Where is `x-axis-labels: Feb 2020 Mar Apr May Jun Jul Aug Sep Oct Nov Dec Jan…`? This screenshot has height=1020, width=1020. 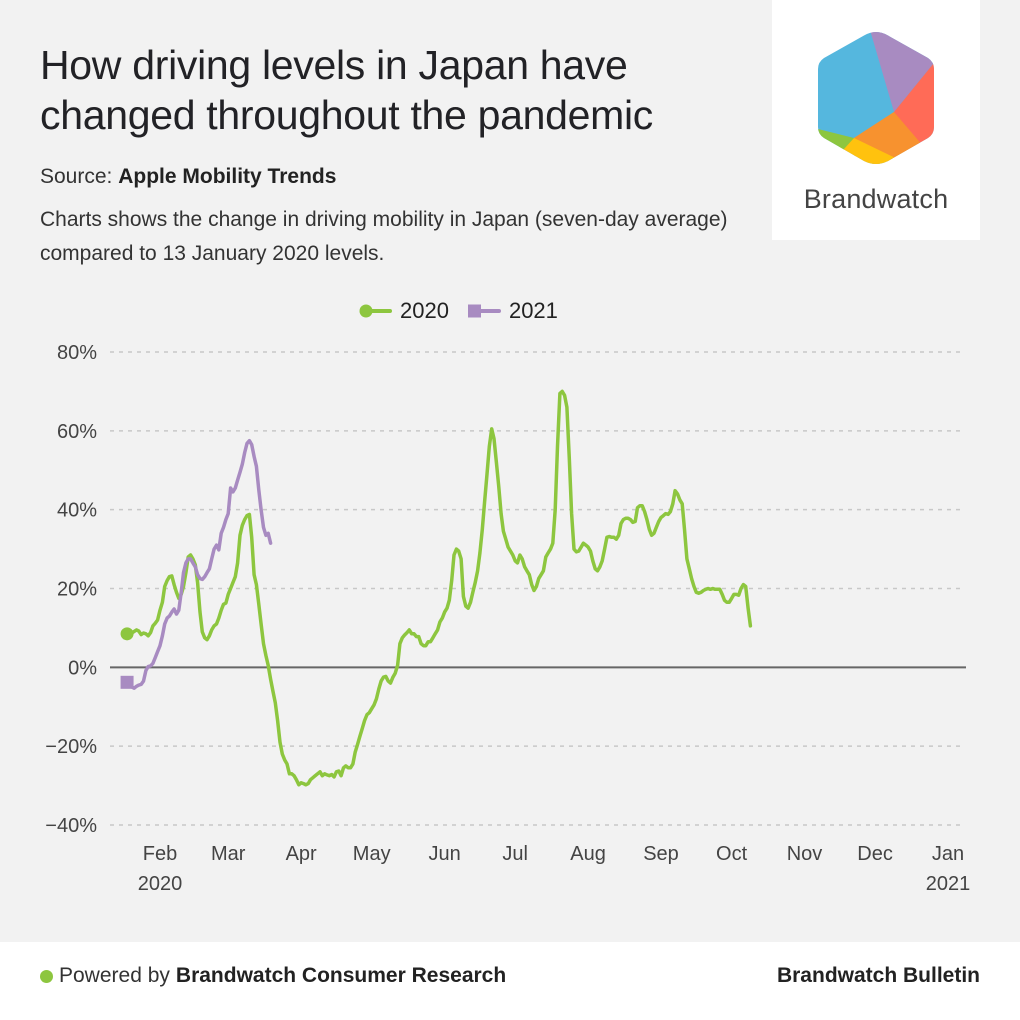 x-axis-labels: Feb 2020 Mar Apr May Jun Jul Aug Sep Oct Nov Dec Jan… is located at coordinates (554, 869).